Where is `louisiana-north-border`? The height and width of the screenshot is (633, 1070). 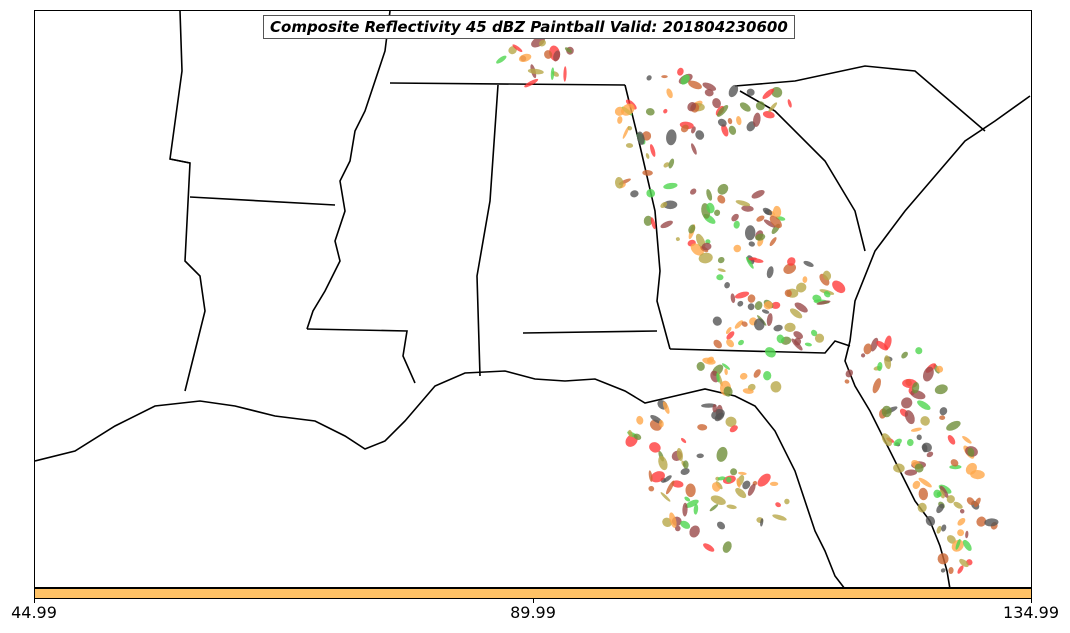 louisiana-north-border is located at coordinates (361, 356).